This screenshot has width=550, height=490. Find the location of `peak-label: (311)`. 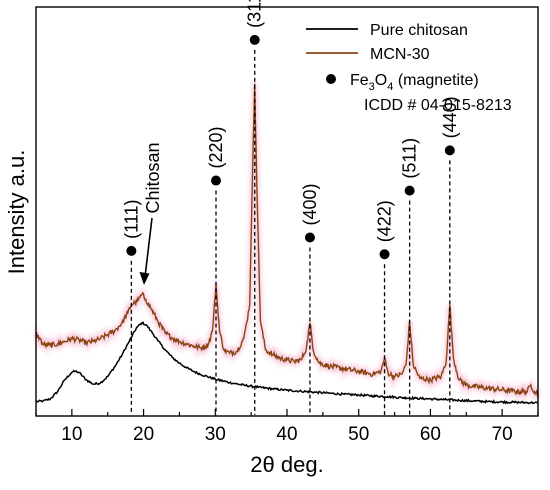

peak-label: (311) is located at coordinates (255, 14).